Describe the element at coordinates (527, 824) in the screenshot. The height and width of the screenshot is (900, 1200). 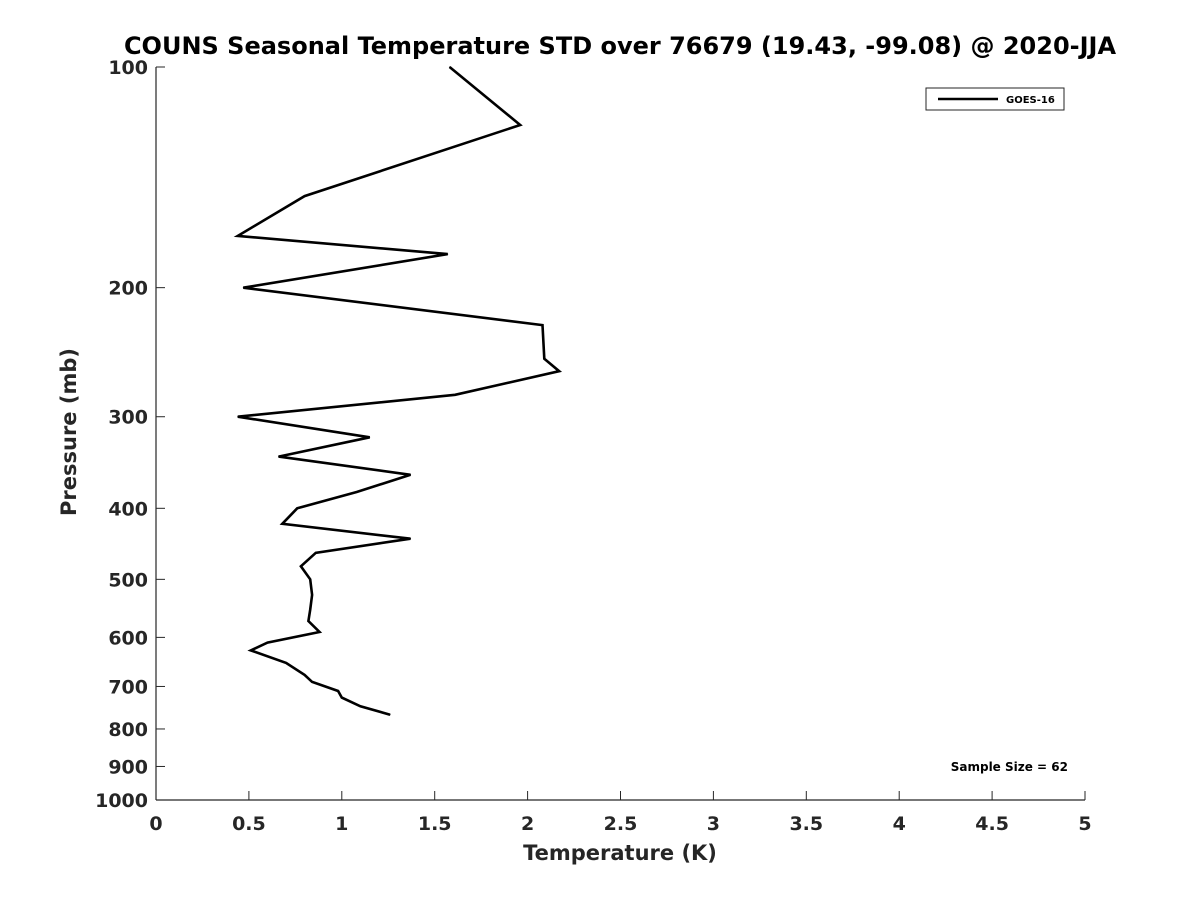
I see `x-tick-label-4: 2` at that location.